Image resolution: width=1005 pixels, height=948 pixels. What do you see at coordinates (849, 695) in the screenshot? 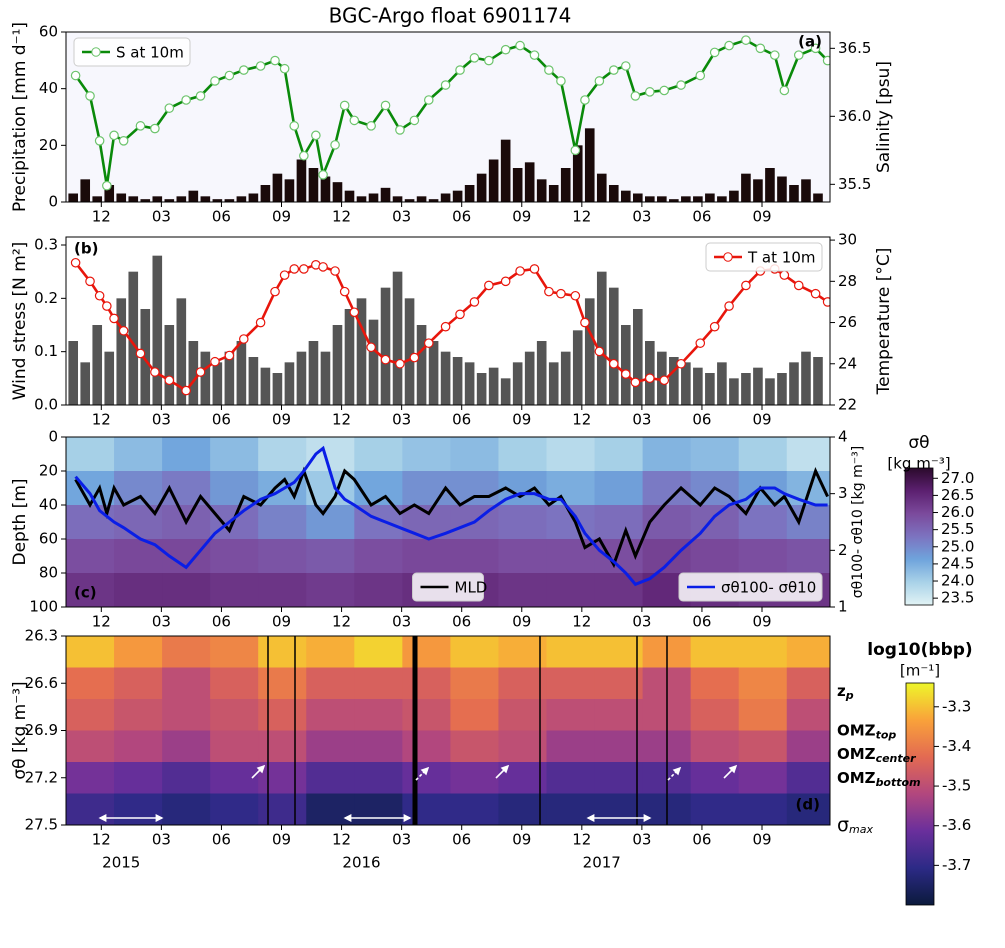
I see `level-subscript: p` at bounding box center [849, 695].